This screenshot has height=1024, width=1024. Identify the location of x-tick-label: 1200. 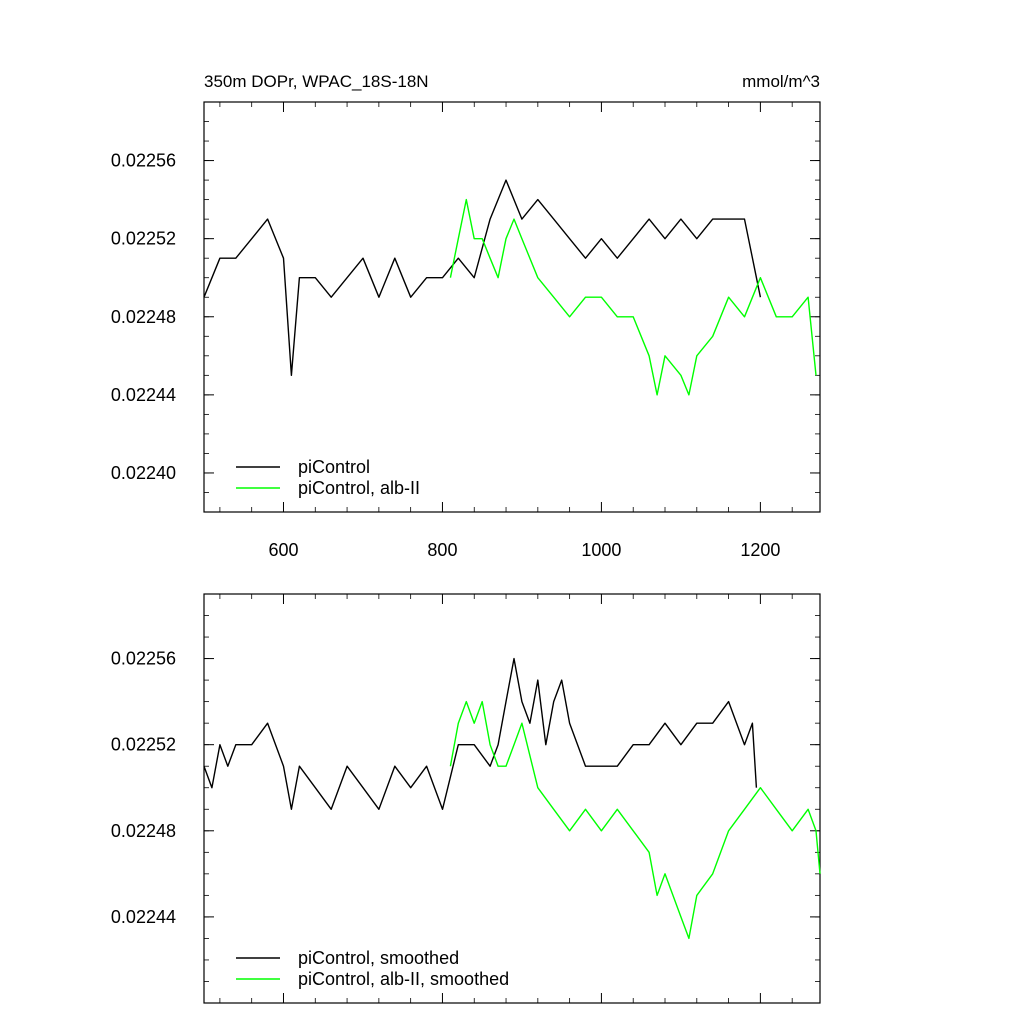
(760, 550).